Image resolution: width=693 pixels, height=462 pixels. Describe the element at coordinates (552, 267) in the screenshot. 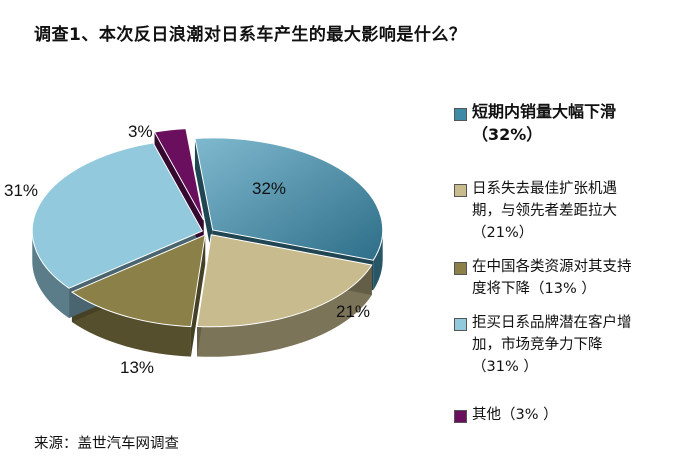

I see `legend-text-2-0: 在中国各类资源对其支持` at that location.